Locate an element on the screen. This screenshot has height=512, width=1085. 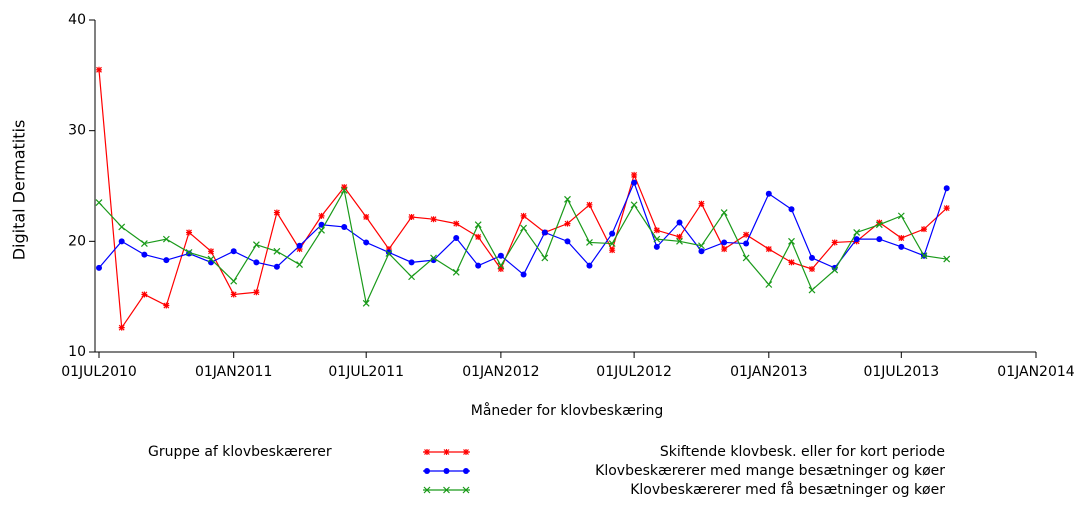
x-axis-title: Måneder for klovbeskæring is located at coordinates (567, 410).